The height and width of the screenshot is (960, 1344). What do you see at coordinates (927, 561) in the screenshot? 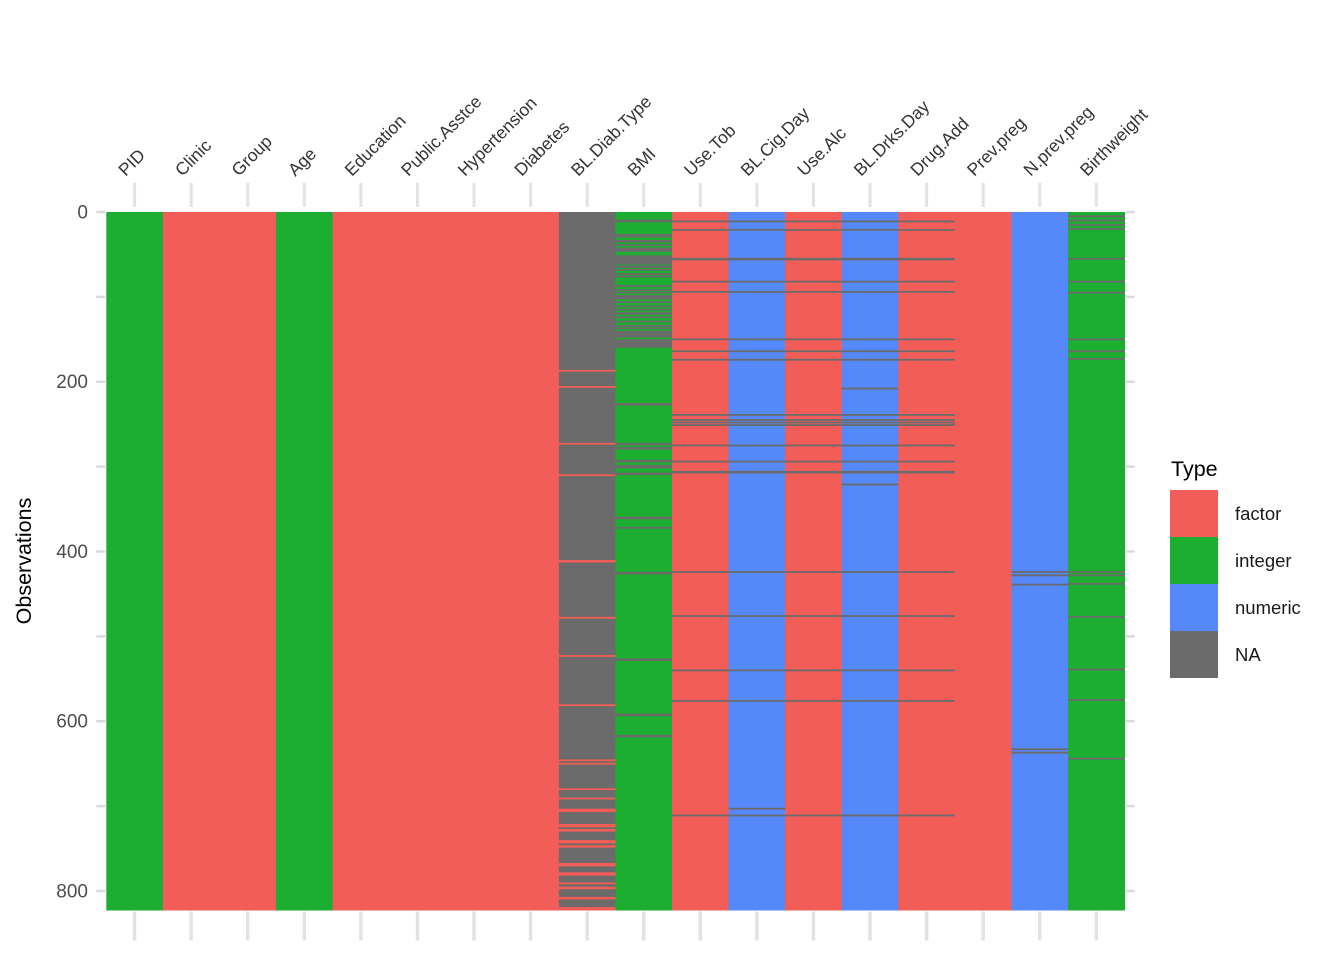
I see `column-Drug.Add` at bounding box center [927, 561].